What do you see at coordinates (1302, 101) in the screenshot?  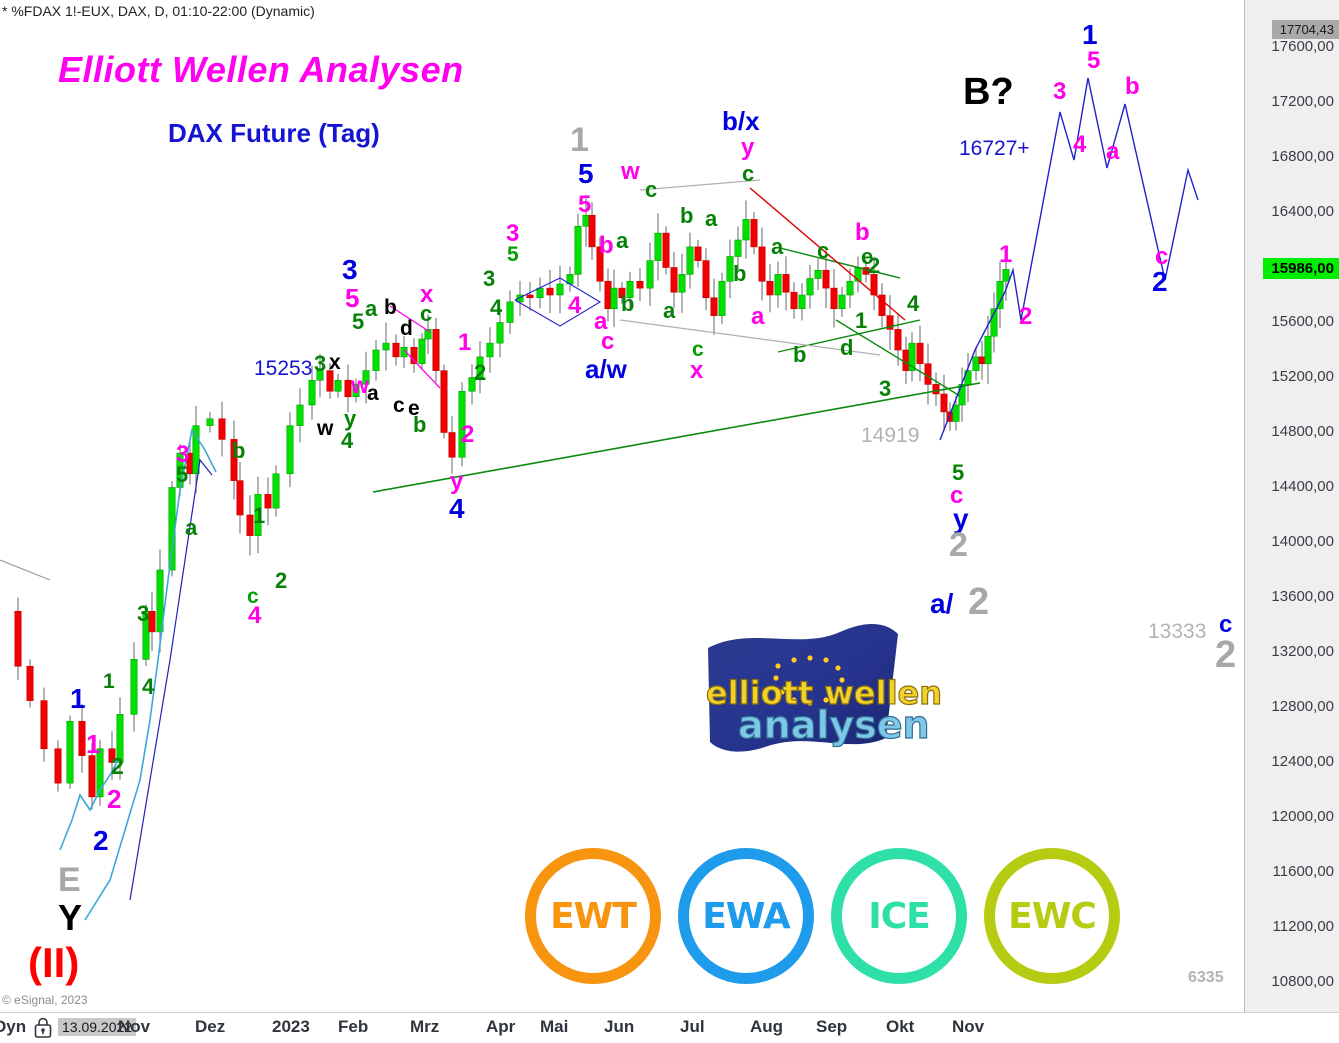 I see `price-axis-tick: 17200,00` at bounding box center [1302, 101].